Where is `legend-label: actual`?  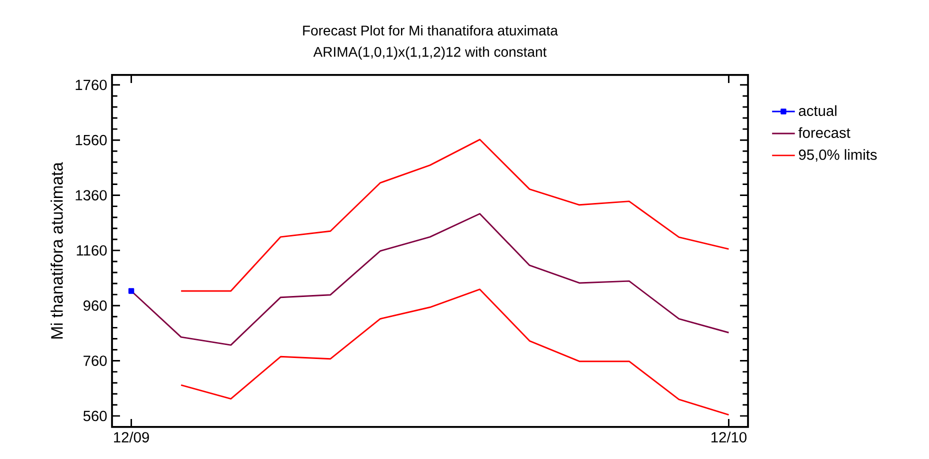 legend-label: actual is located at coordinates (817, 110).